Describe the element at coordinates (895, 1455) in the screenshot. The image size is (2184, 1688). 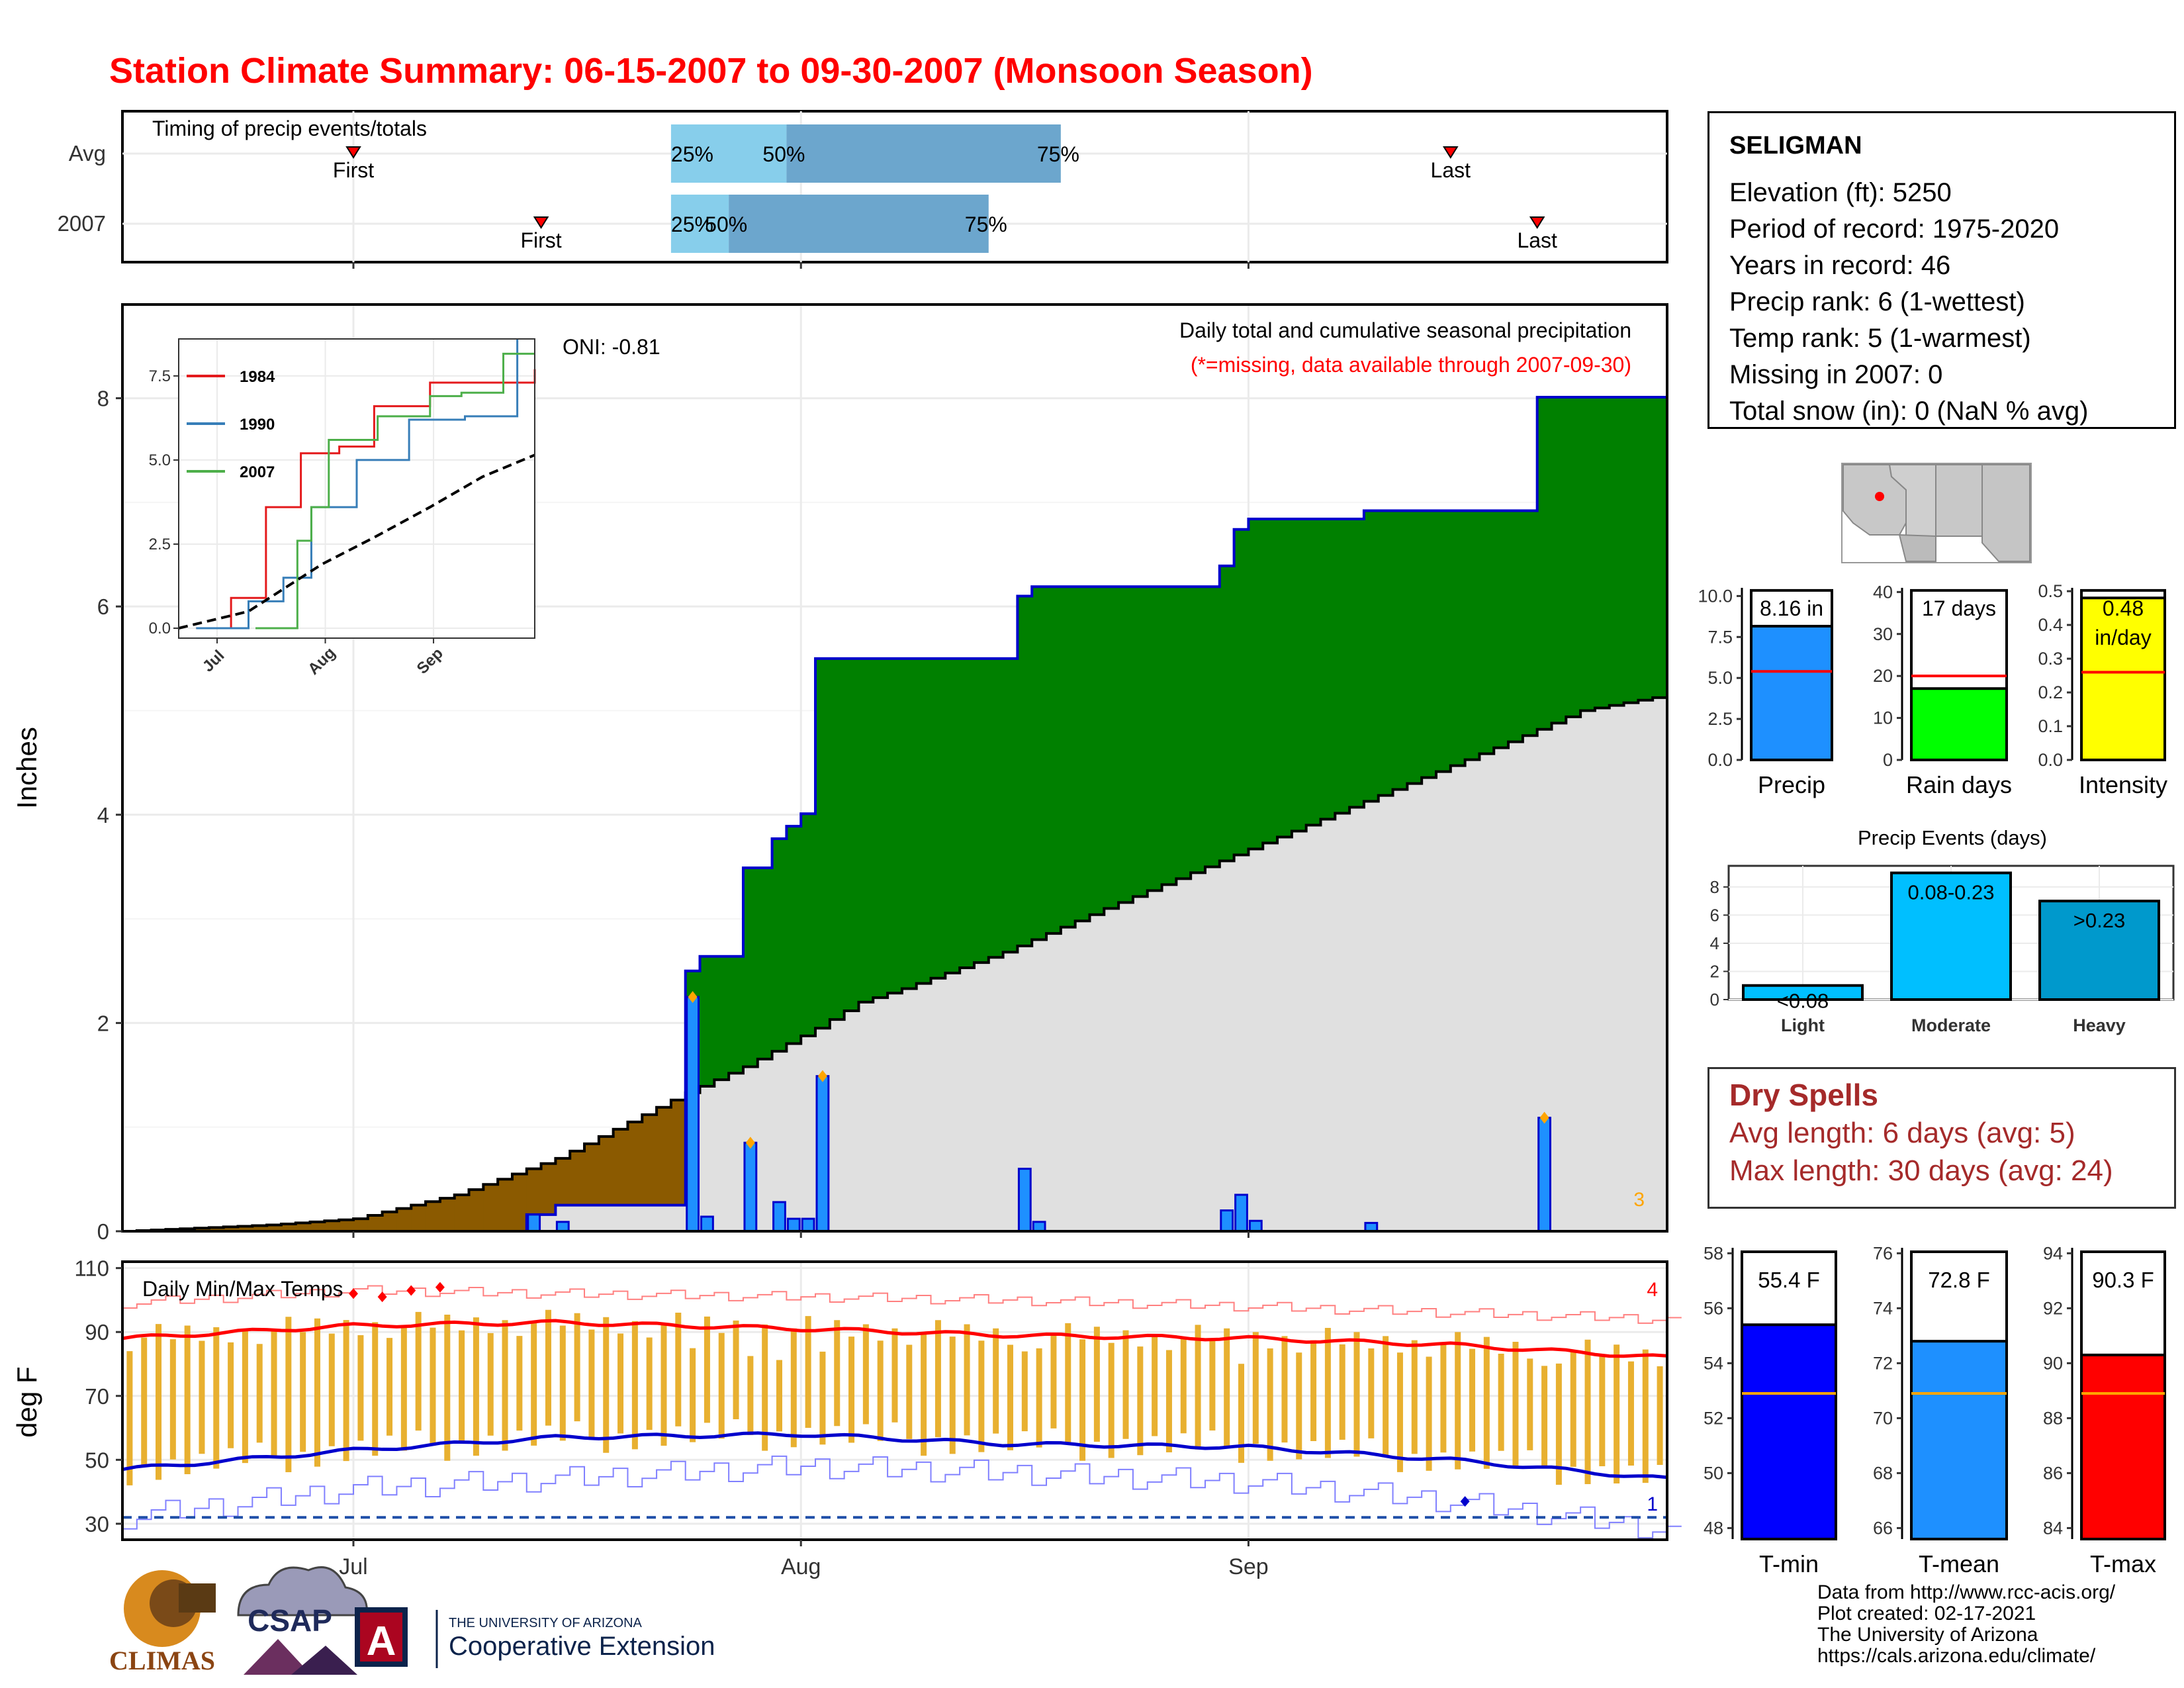
I see `avg-min-line` at that location.